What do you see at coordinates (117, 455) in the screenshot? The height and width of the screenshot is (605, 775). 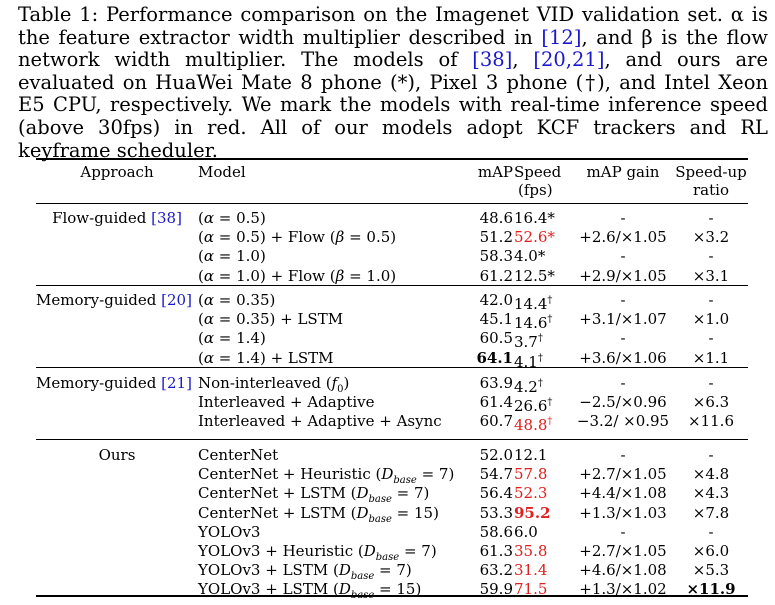 I see `group-approach: Ours` at bounding box center [117, 455].